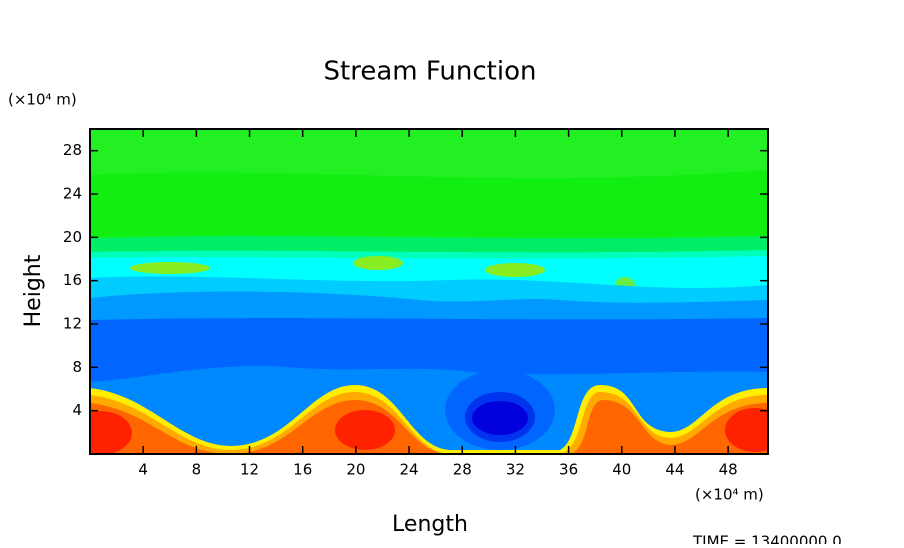 This screenshot has height=548, width=904. What do you see at coordinates (77, 367) in the screenshot?
I see `y-tick-label: 8` at bounding box center [77, 367].